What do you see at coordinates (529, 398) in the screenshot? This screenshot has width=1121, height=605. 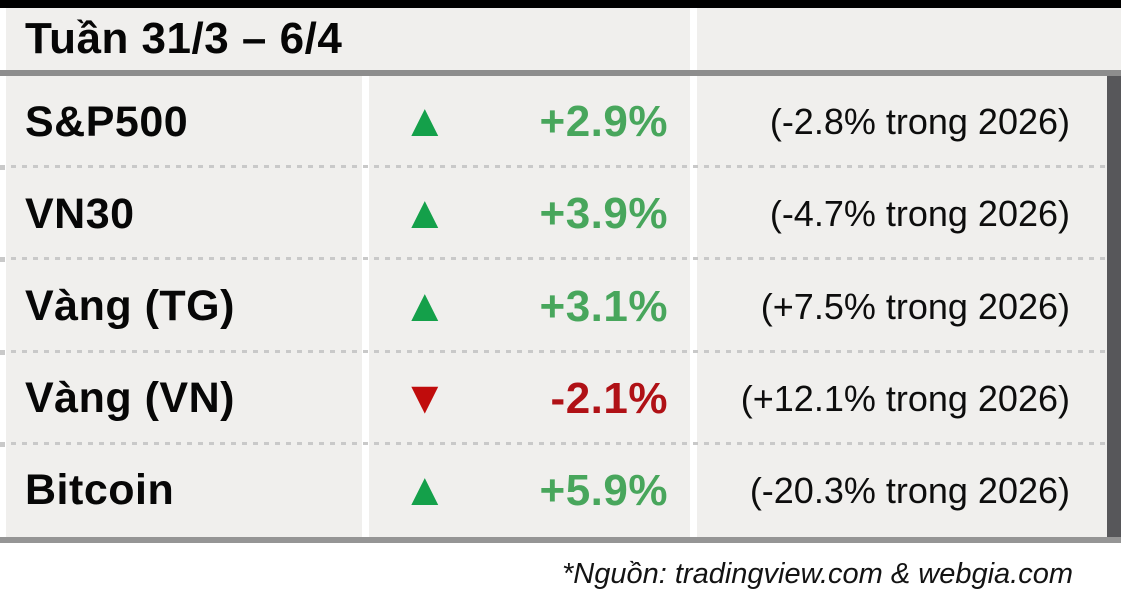 I see `weekly-change-cell: ▼ -2.1%` at bounding box center [529, 398].